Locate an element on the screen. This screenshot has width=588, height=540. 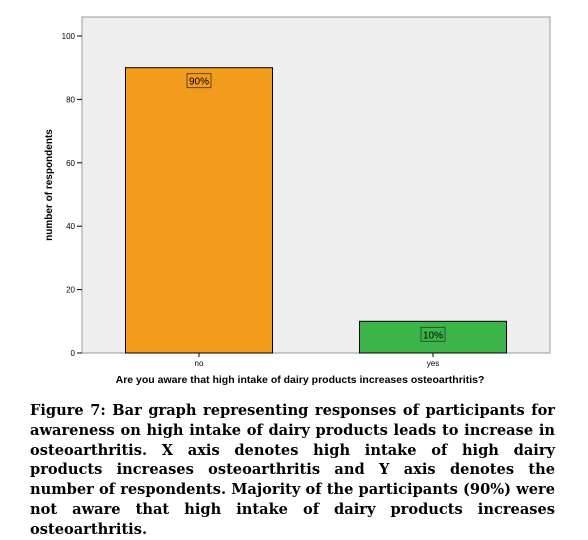
y-tick-label: 60 is located at coordinates (70, 163).